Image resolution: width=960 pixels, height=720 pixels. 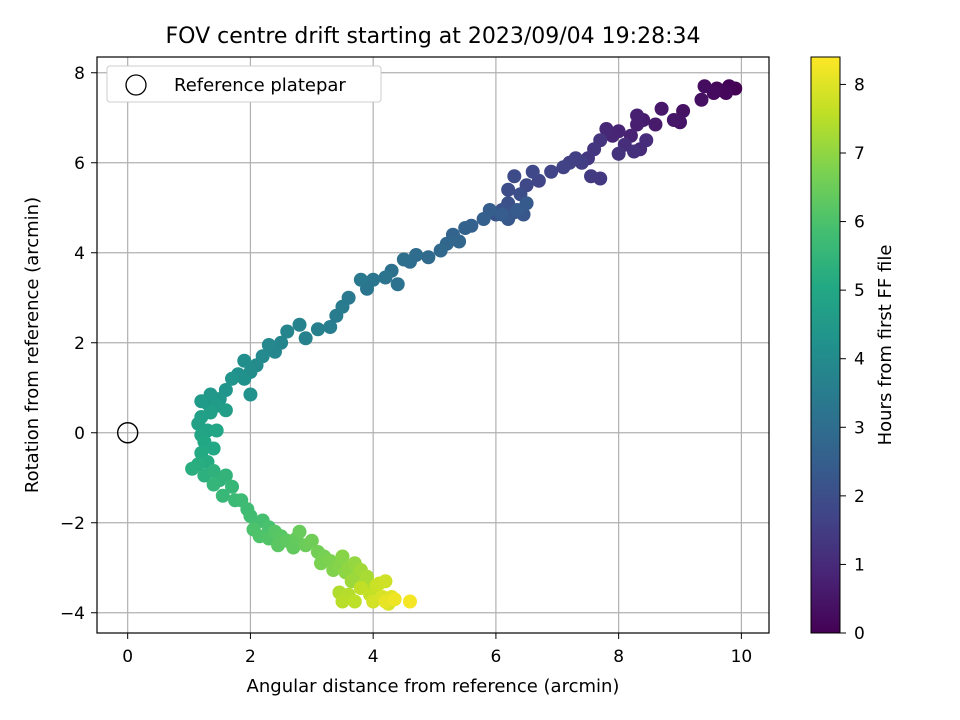 I want to click on x-tick-label: 10, so click(x=742, y=657).